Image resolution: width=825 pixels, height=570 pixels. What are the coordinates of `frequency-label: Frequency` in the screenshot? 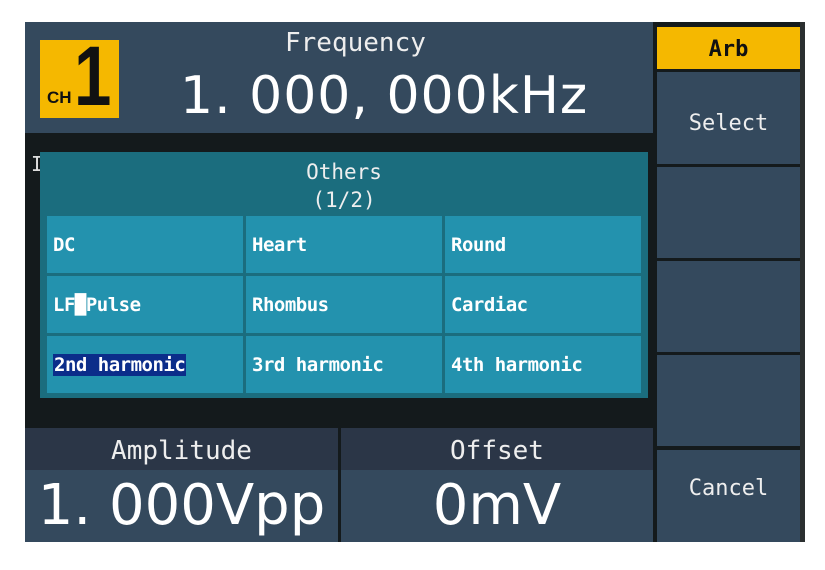 It's located at (355, 43).